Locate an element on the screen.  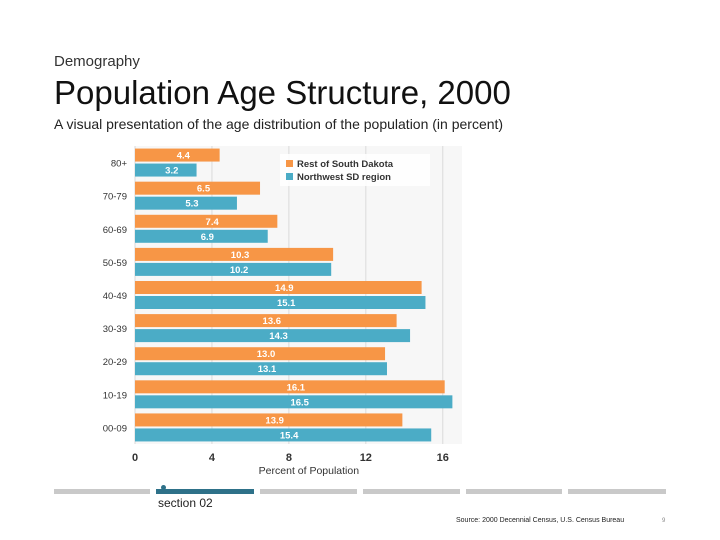
page-title: Population Age Structure, 2000 is located at coordinates (282, 92).